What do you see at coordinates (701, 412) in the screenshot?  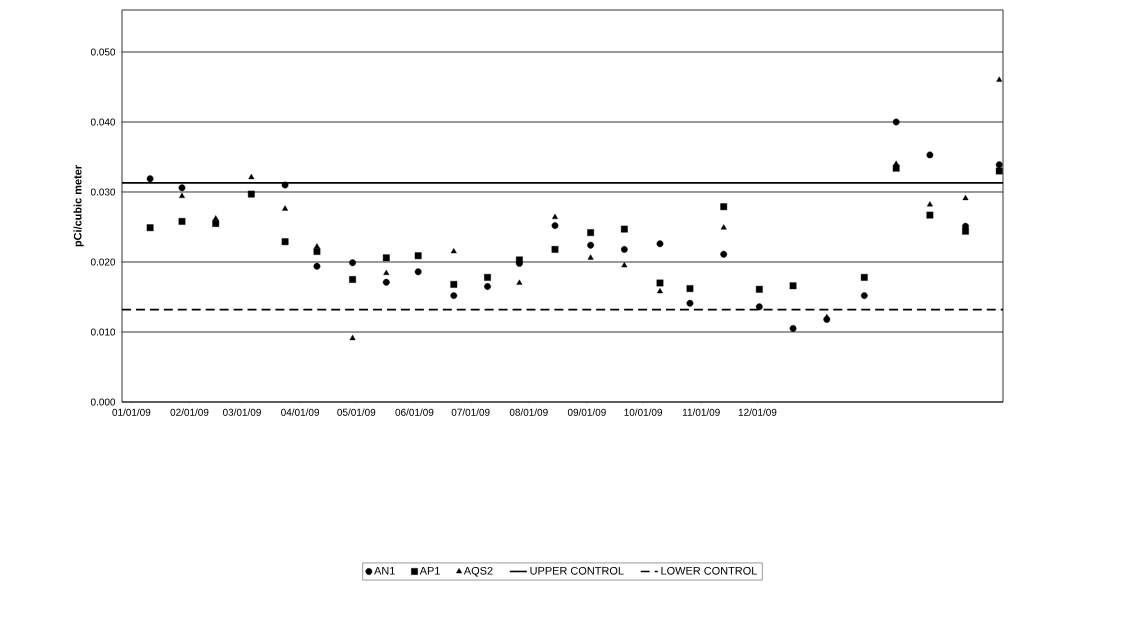 I see `x-tick-label: 11/01/09` at bounding box center [701, 412].